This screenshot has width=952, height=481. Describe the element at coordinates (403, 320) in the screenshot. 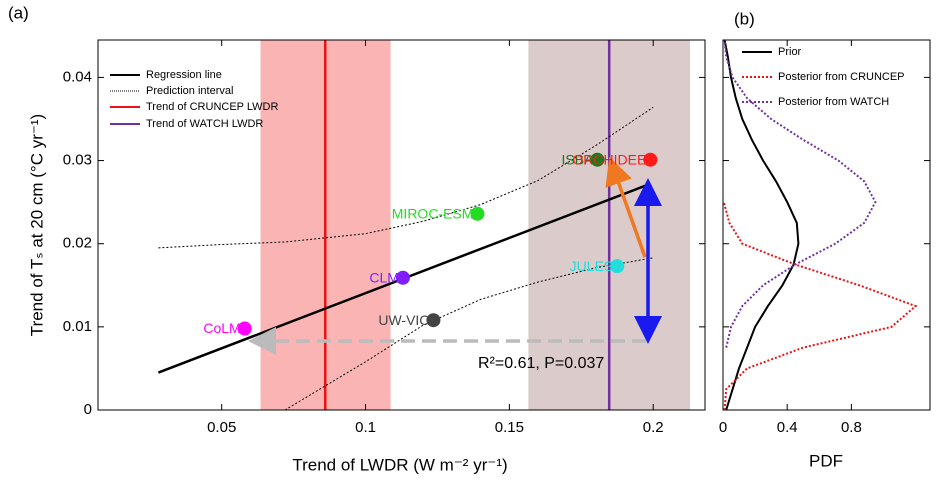

I see `point-label: UW-VIC` at that location.